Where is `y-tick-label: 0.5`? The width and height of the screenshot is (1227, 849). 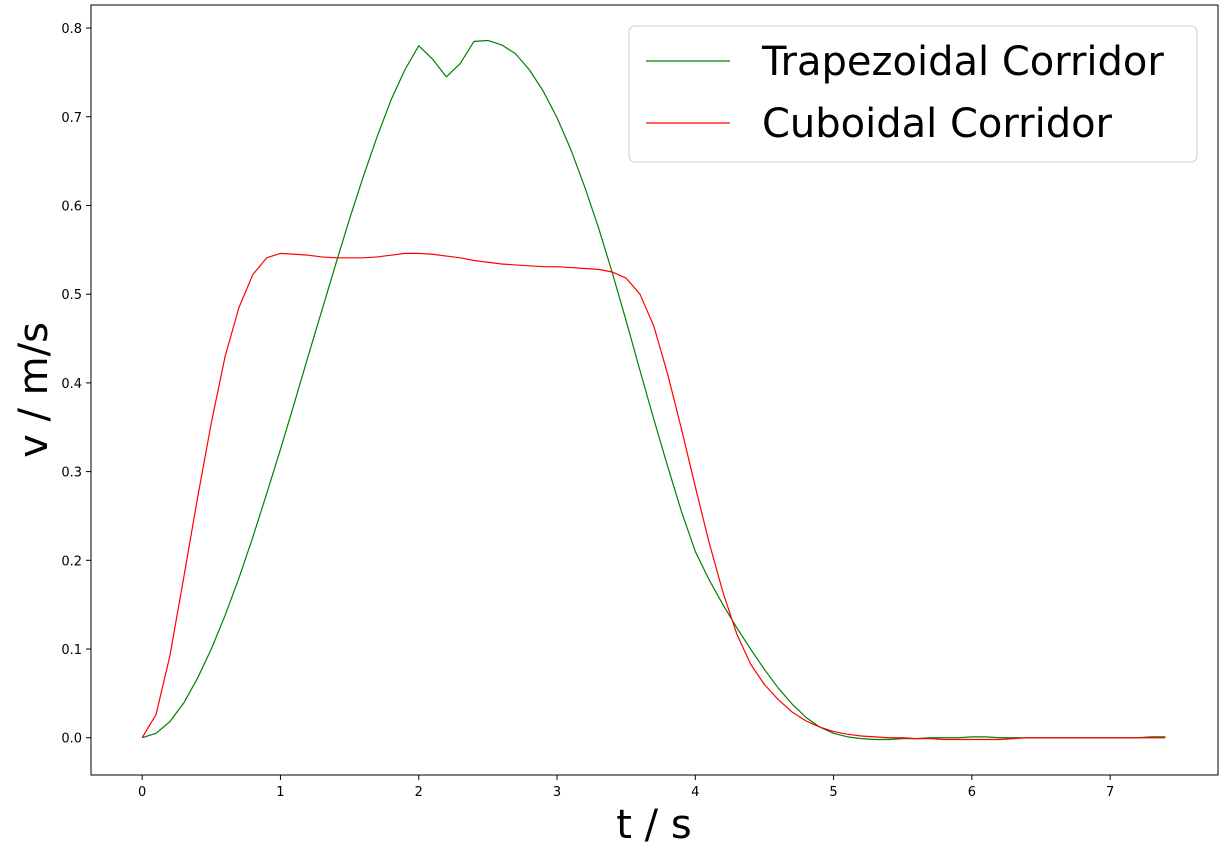 y-tick-label: 0.5 is located at coordinates (71, 295).